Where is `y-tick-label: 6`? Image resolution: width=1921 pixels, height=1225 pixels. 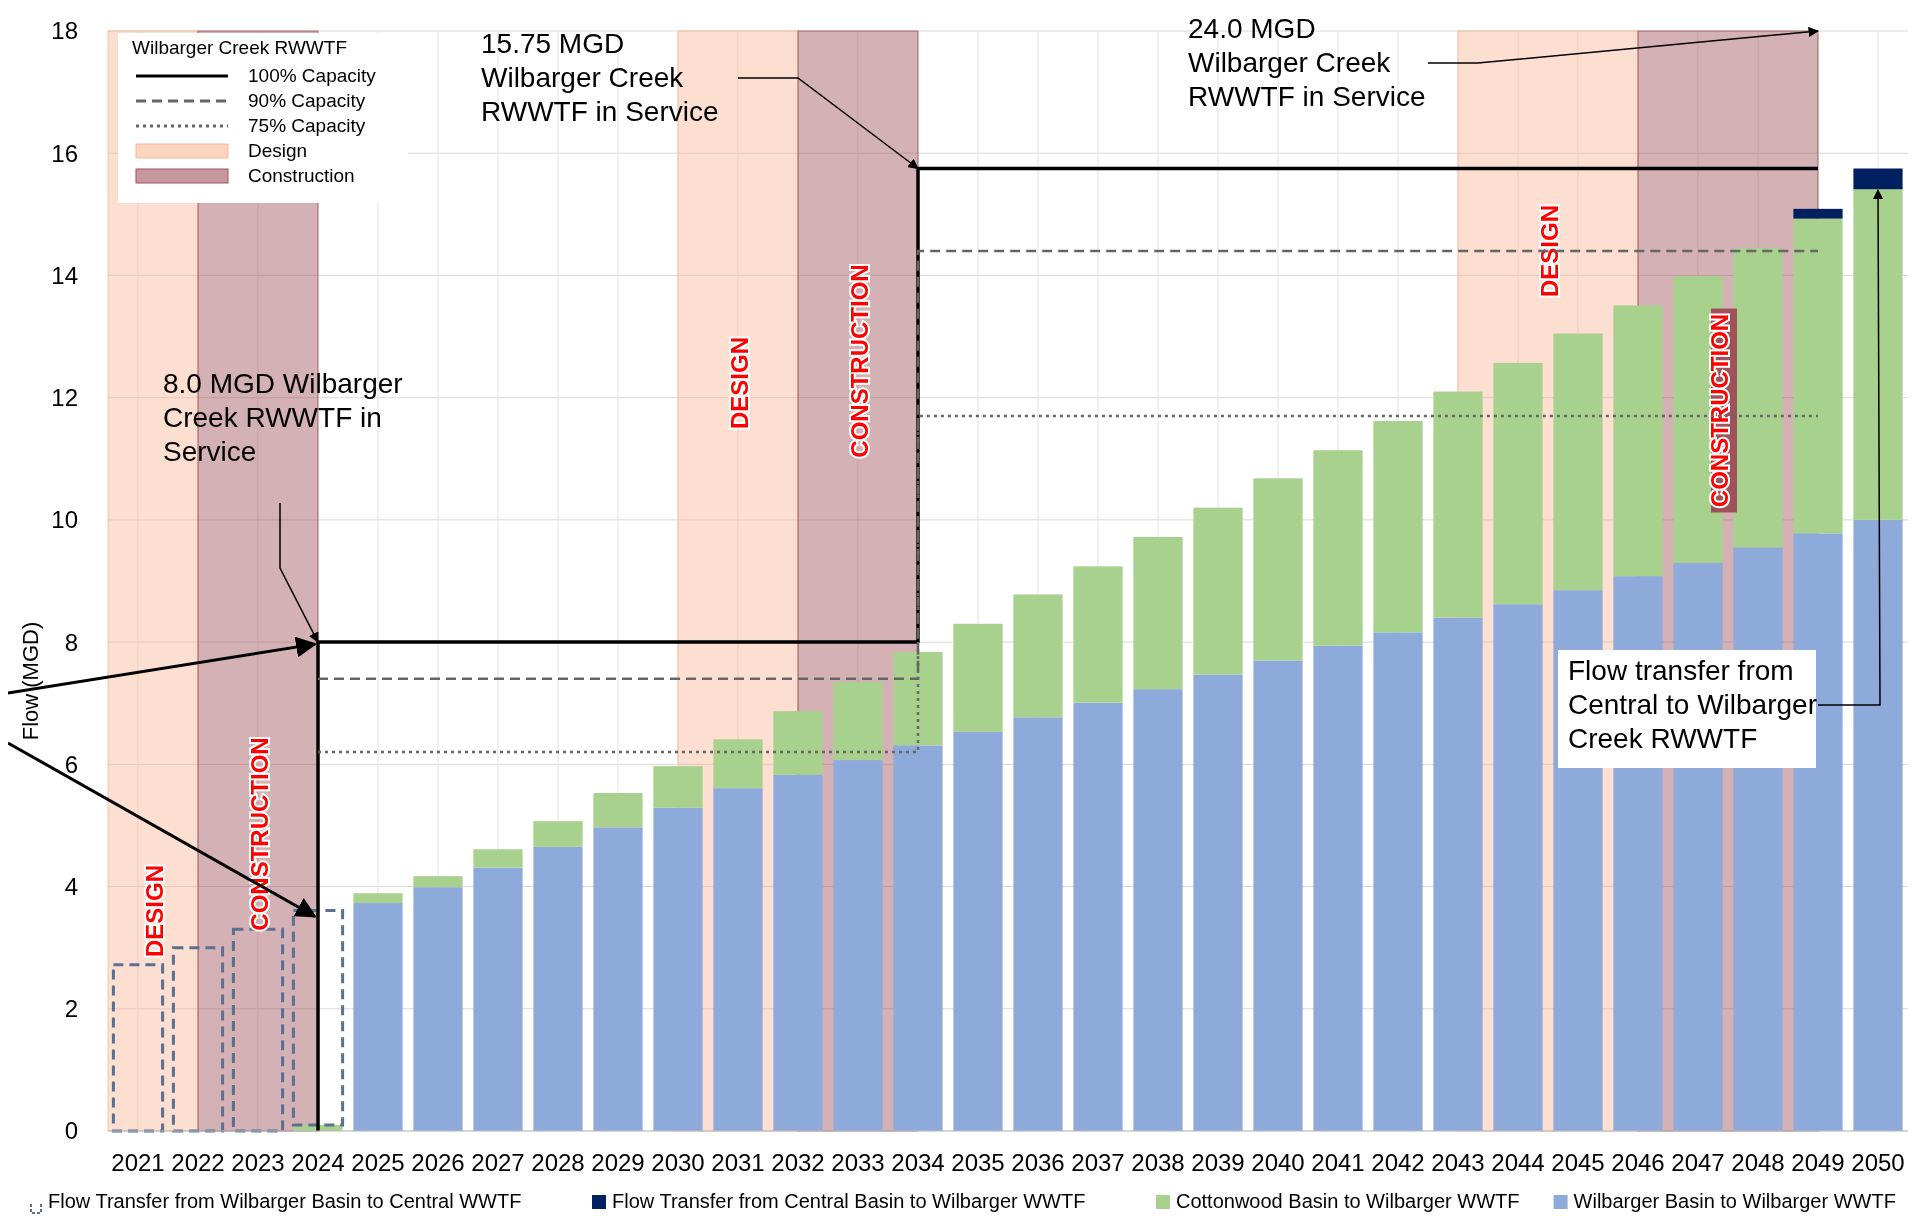 y-tick-label: 6 is located at coordinates (71, 764).